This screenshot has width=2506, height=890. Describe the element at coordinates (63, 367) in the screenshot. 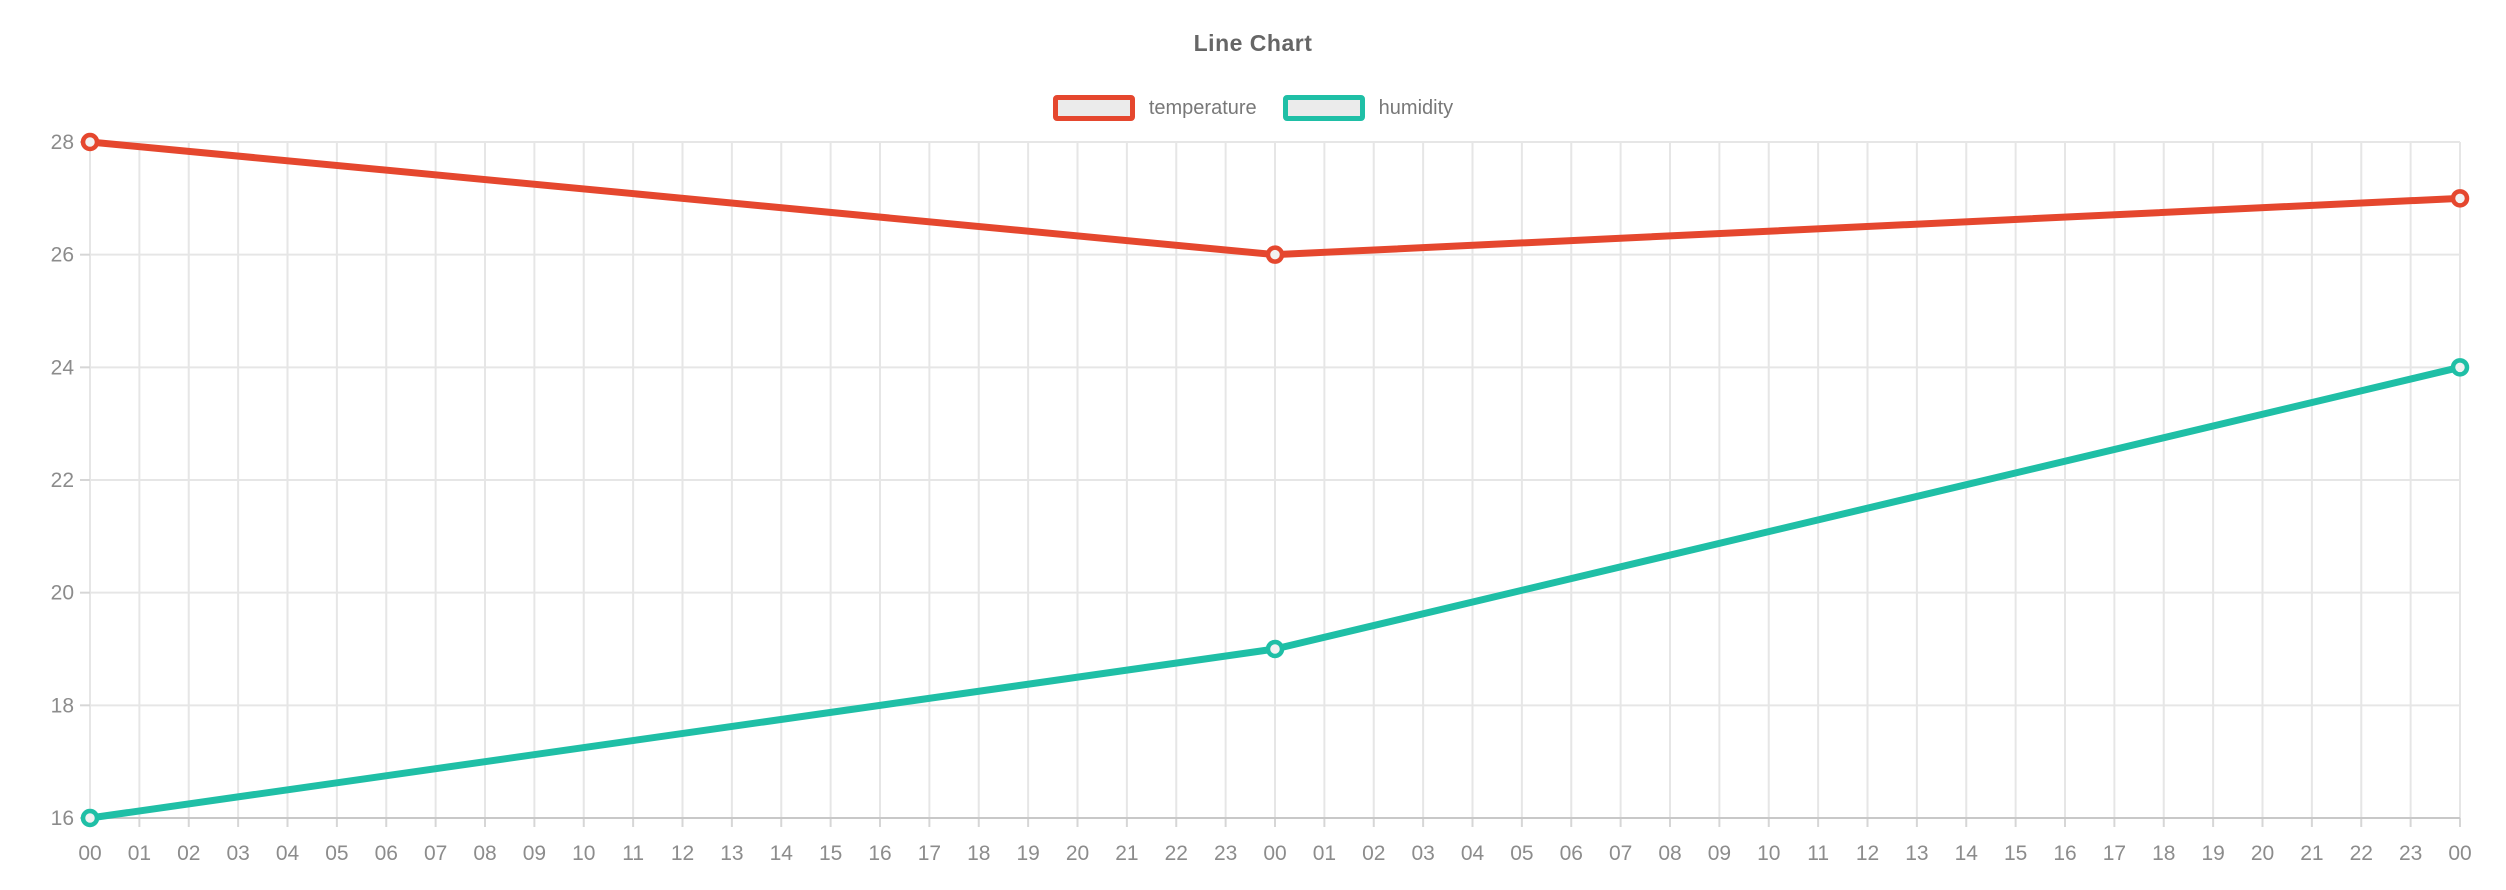

I see `y-axis-label: 24` at that location.